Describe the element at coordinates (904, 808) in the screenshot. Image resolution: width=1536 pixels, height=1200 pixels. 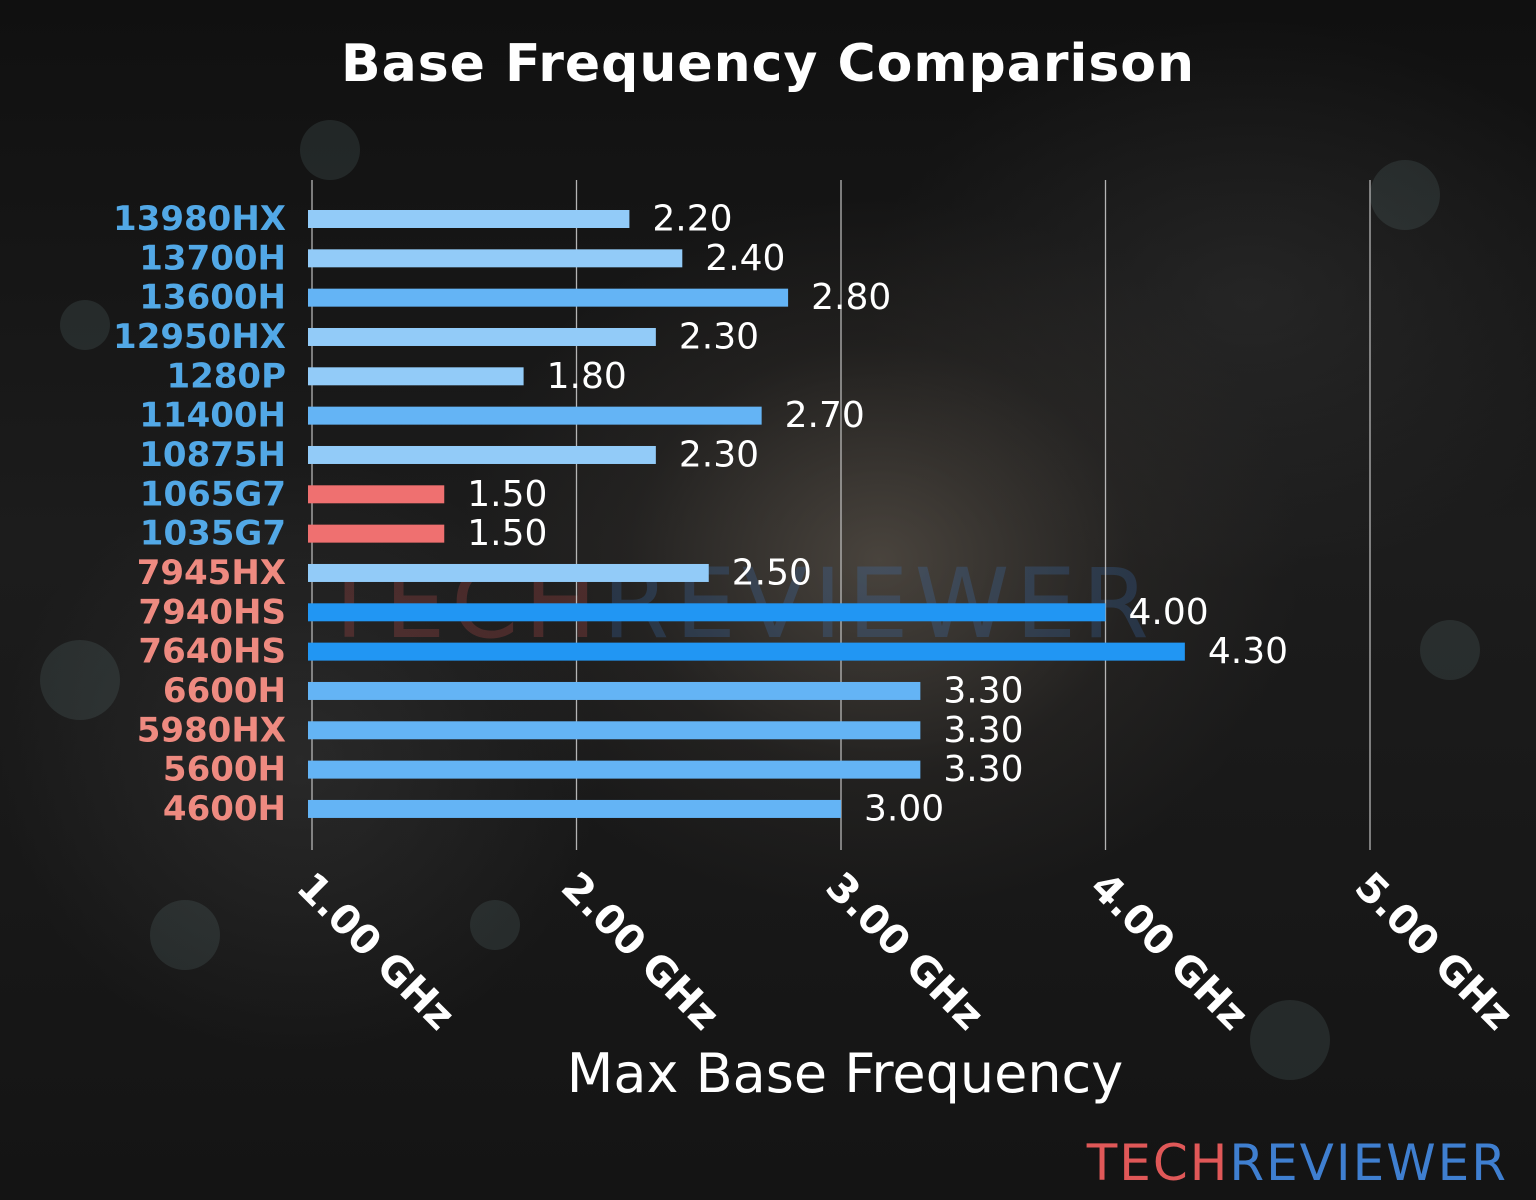
I see `value-label: 3.00` at that location.